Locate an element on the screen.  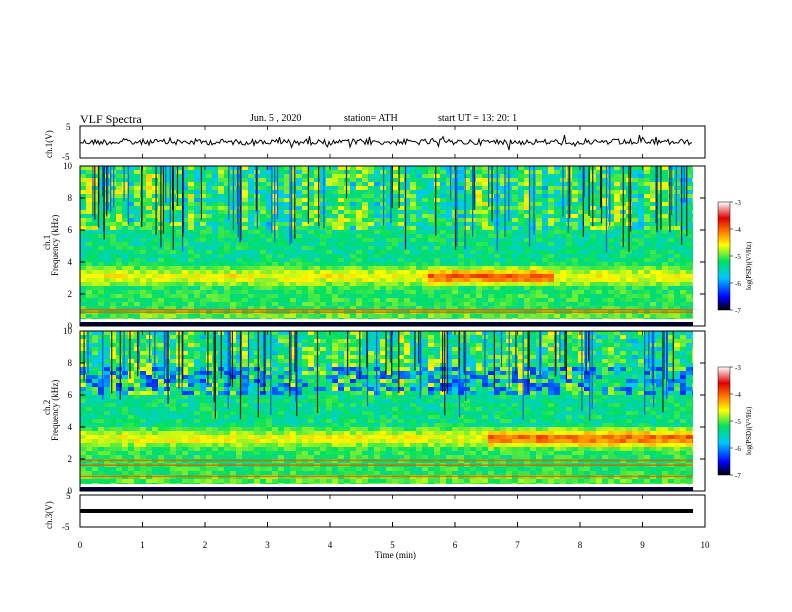
time-tick-label: 3 is located at coordinates (267, 545).